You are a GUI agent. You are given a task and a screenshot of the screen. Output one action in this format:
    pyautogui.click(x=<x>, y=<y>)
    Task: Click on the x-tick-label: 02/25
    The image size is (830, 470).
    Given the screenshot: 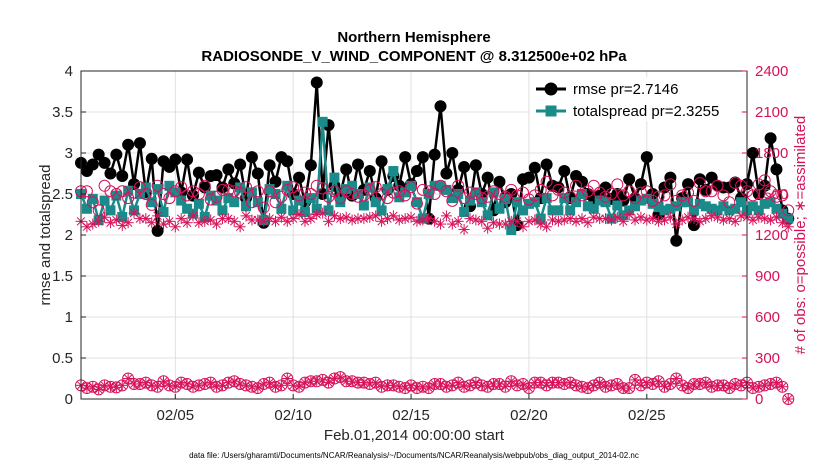 What is the action you would take?
    pyautogui.click(x=647, y=415)
    